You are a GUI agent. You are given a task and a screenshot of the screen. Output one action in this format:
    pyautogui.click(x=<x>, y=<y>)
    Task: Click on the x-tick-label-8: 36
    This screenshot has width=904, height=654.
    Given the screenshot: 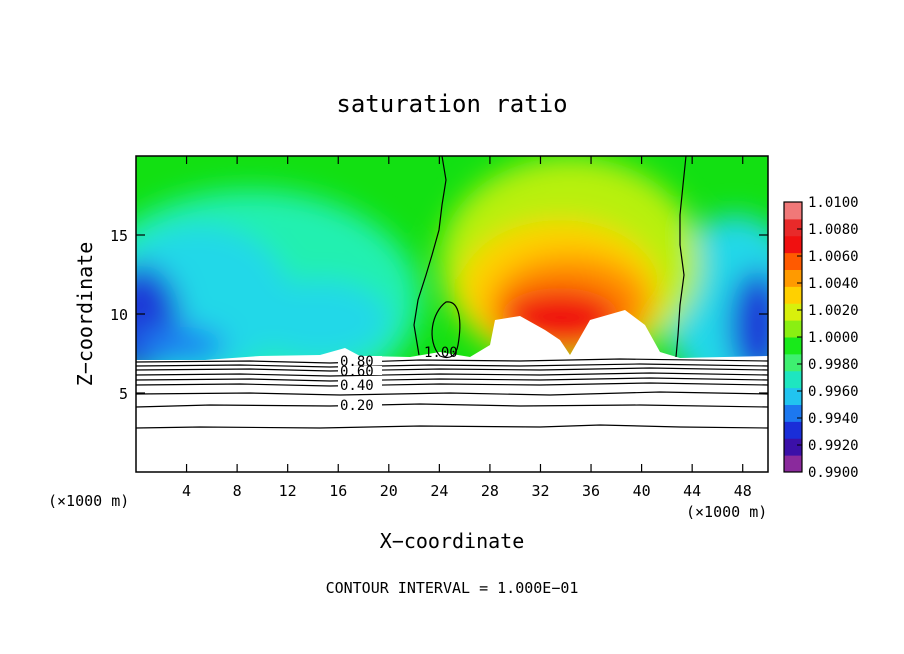 What is the action you would take?
    pyautogui.click(x=591, y=491)
    